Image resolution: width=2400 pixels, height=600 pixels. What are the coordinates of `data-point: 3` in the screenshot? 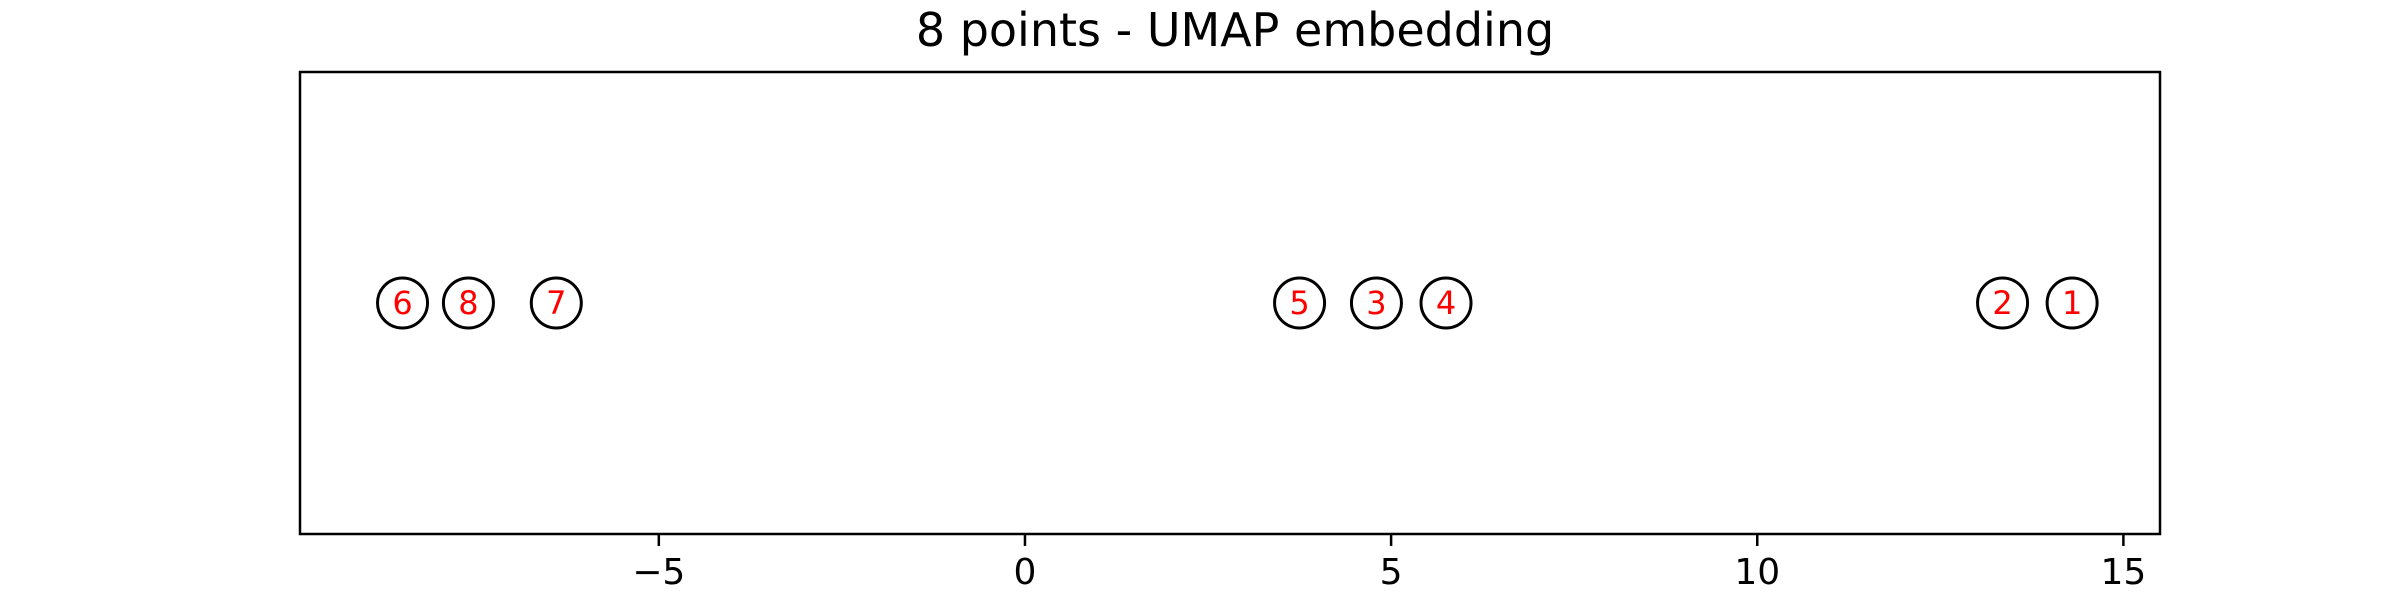 It's located at (1376, 303).